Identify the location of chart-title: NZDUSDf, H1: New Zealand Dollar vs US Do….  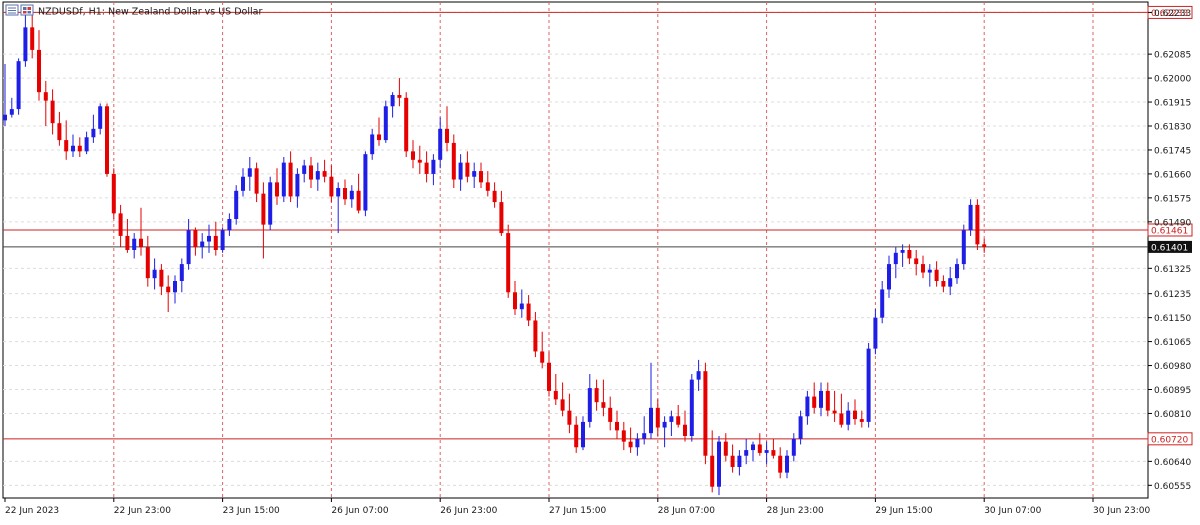
(150, 12).